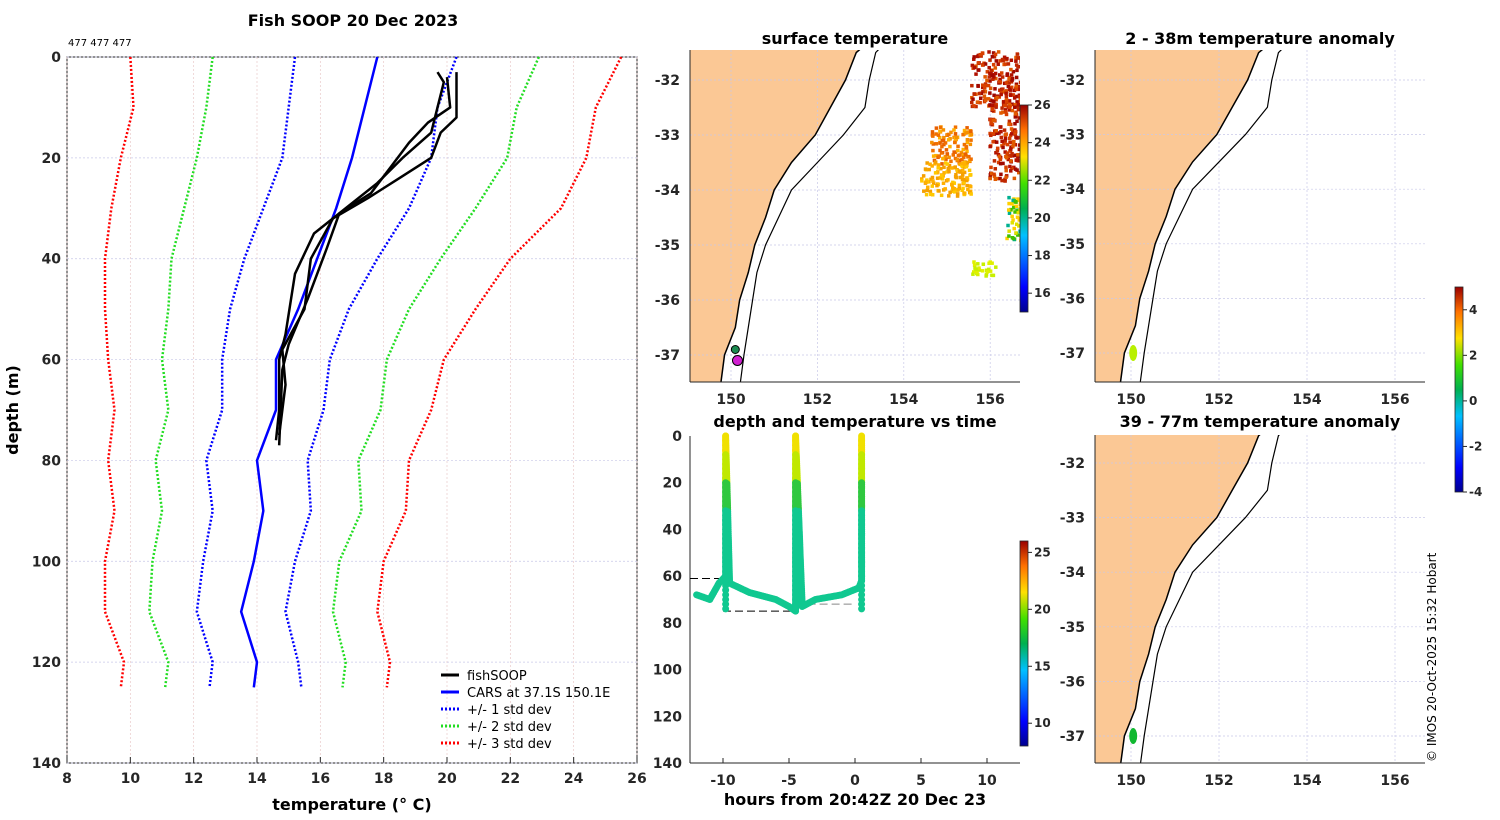 This screenshot has width=1500, height=820. I want to click on bathymetry-contour, so click(1209, 599).